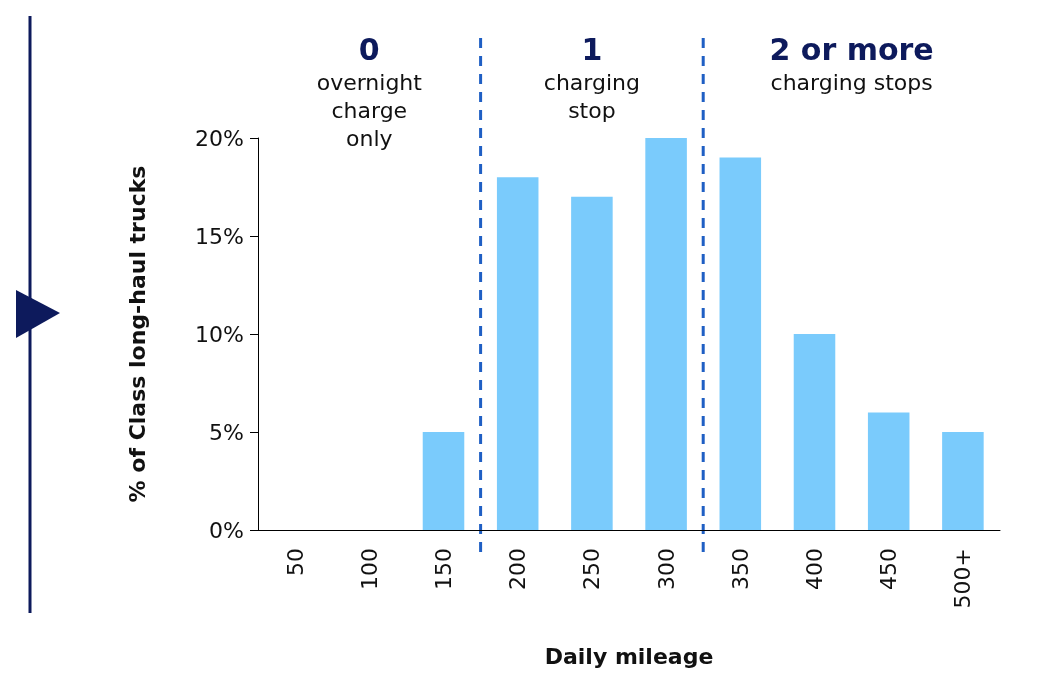  Describe the element at coordinates (219, 334) in the screenshot. I see `y-tick-label: 10%` at that location.